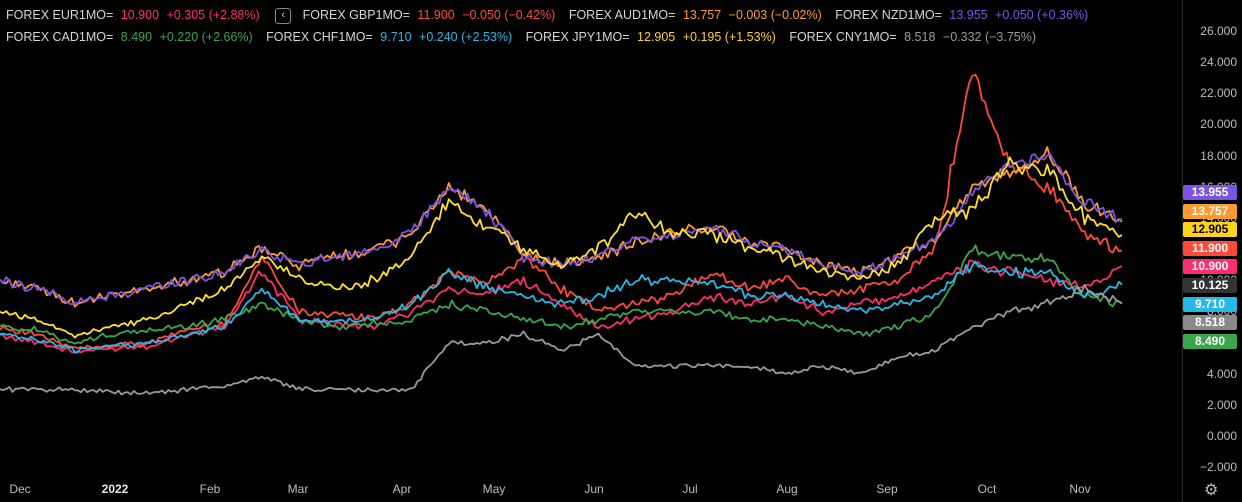 This screenshot has width=1242, height=502. Describe the element at coordinates (402, 489) in the screenshot. I see `x-tick-label: Apr` at that location.